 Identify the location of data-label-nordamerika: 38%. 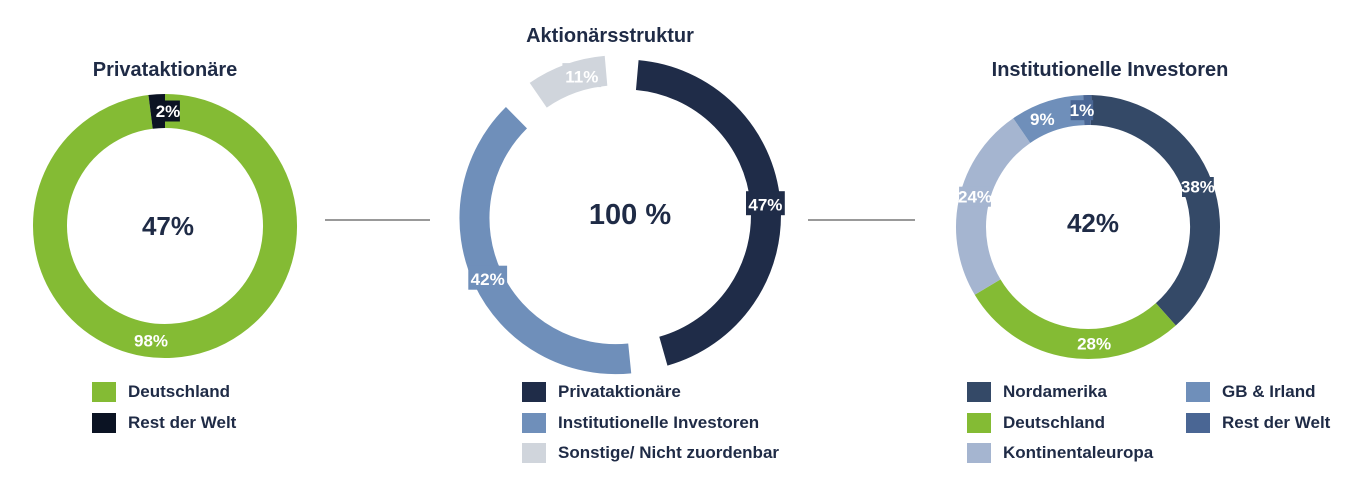
(1198, 187).